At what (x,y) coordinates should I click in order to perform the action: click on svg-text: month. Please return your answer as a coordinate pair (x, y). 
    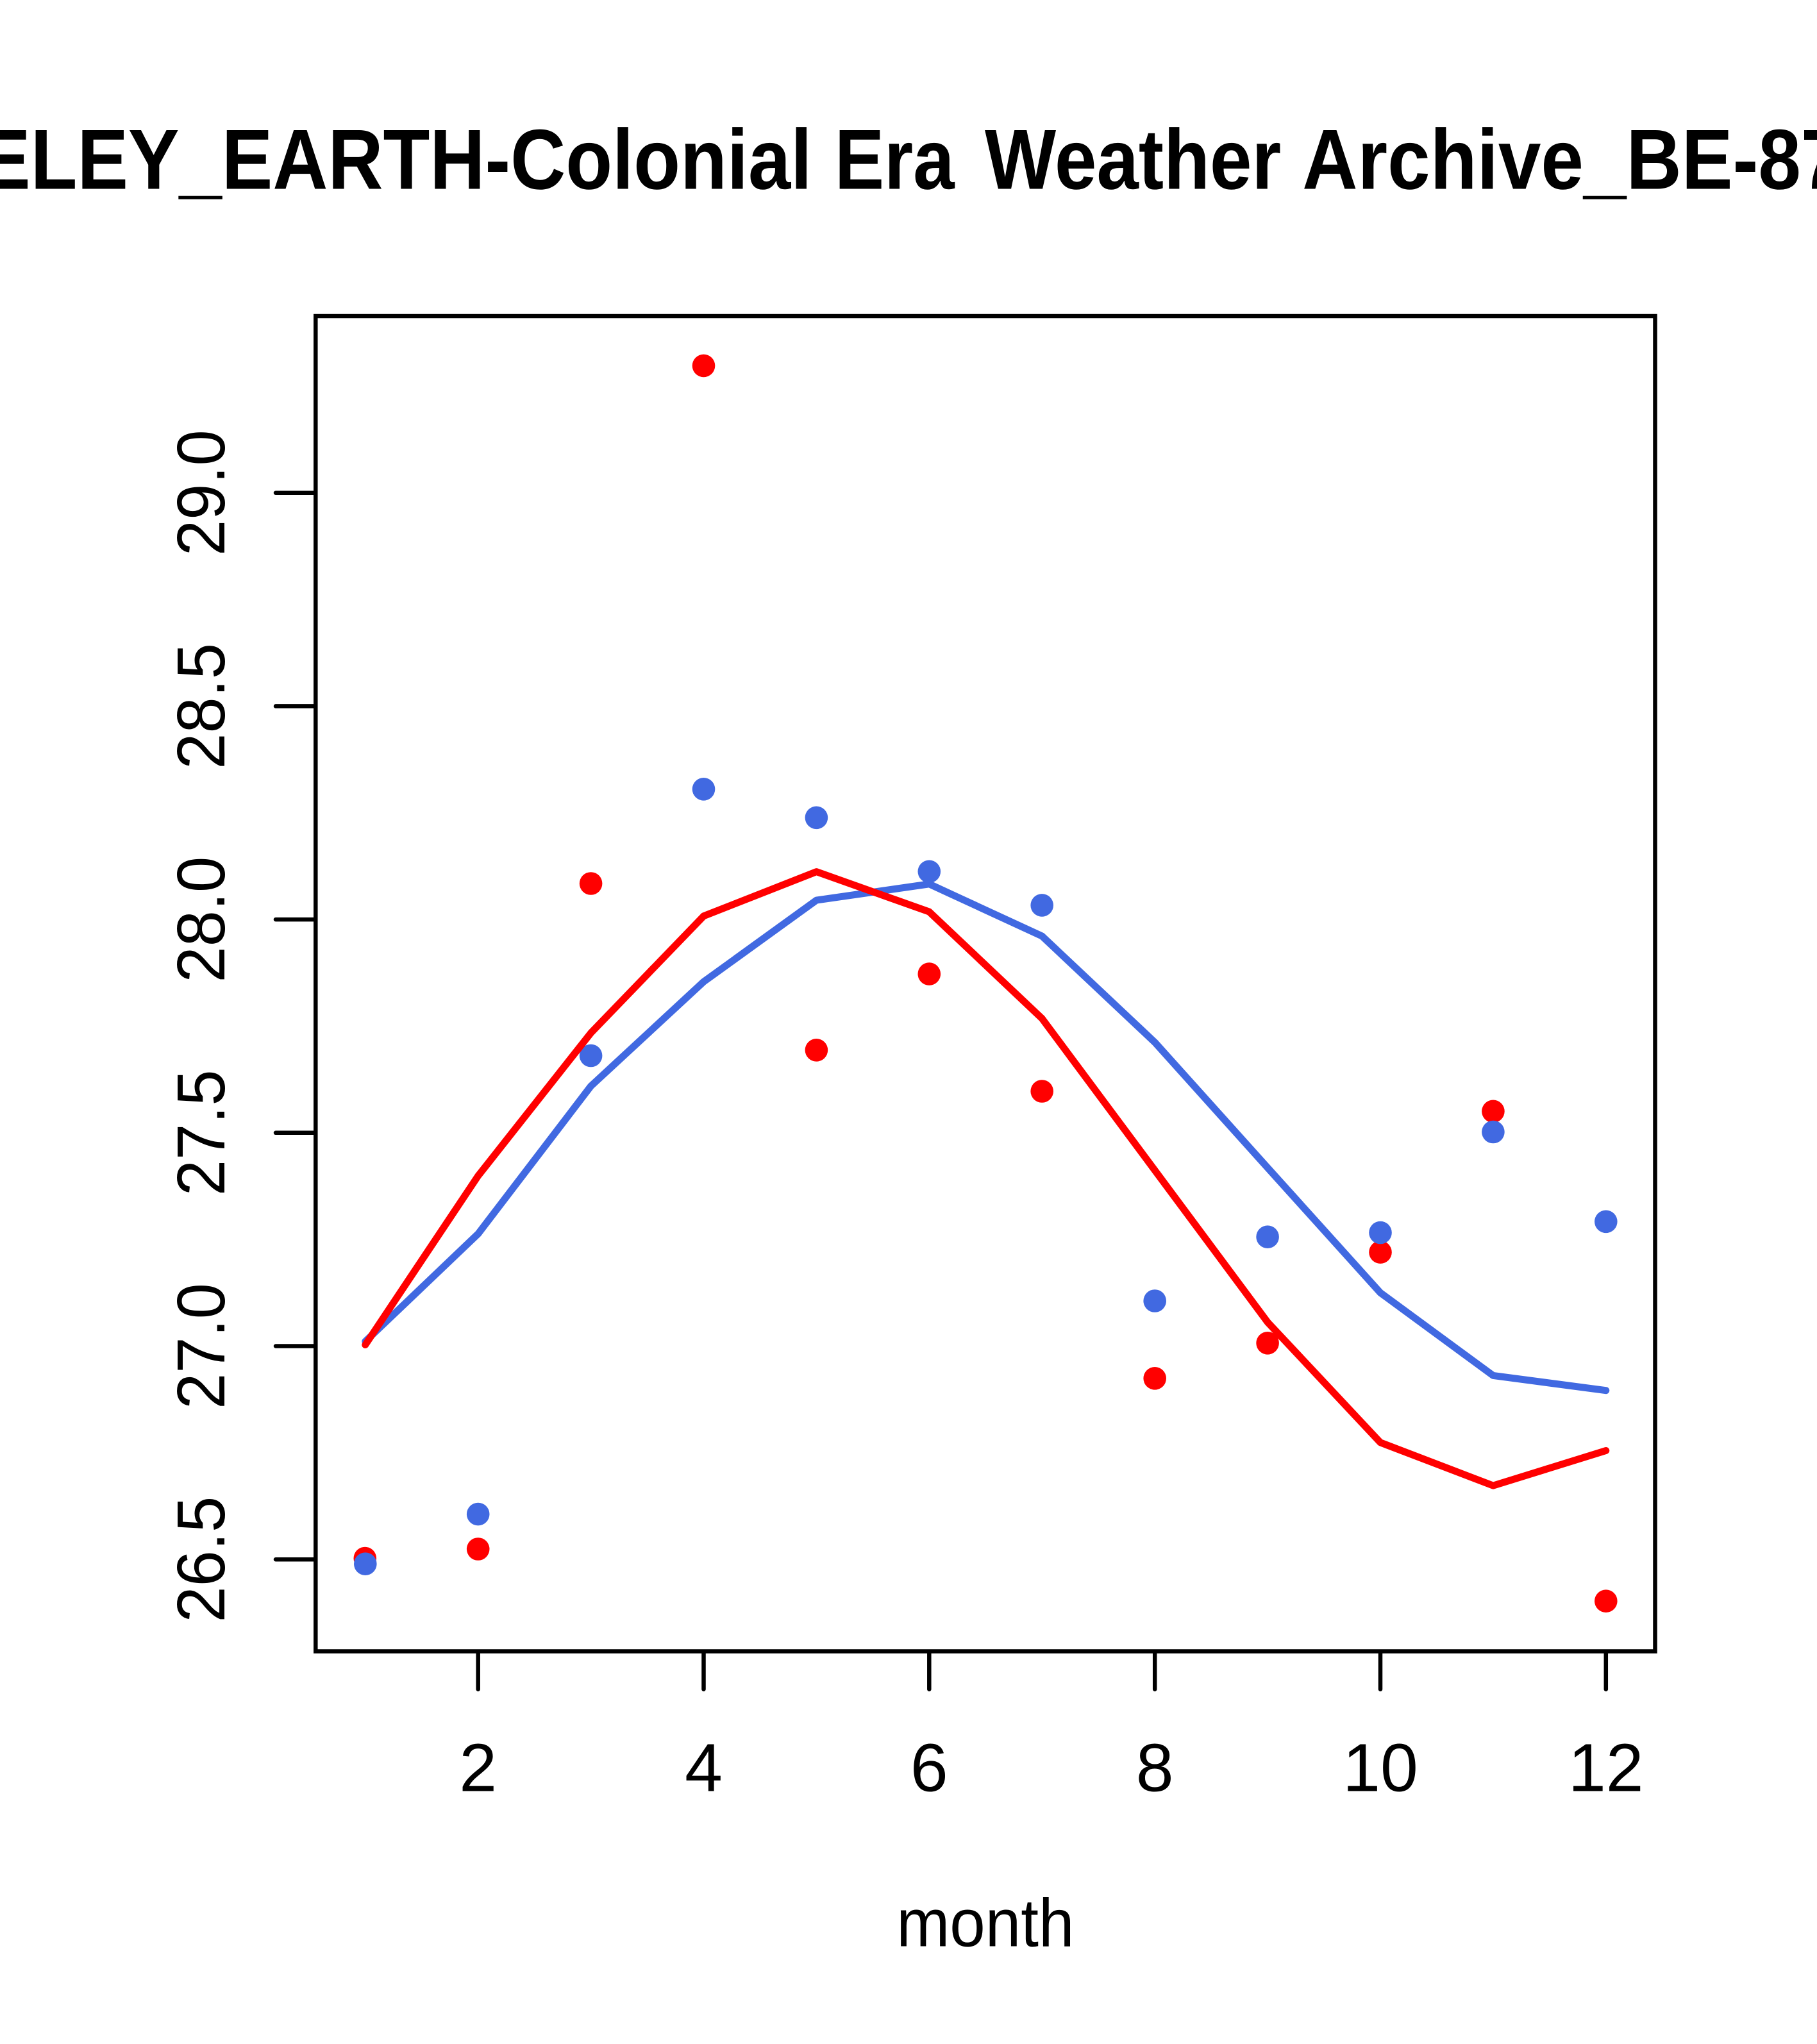
    Looking at the image, I should click on (985, 1923).